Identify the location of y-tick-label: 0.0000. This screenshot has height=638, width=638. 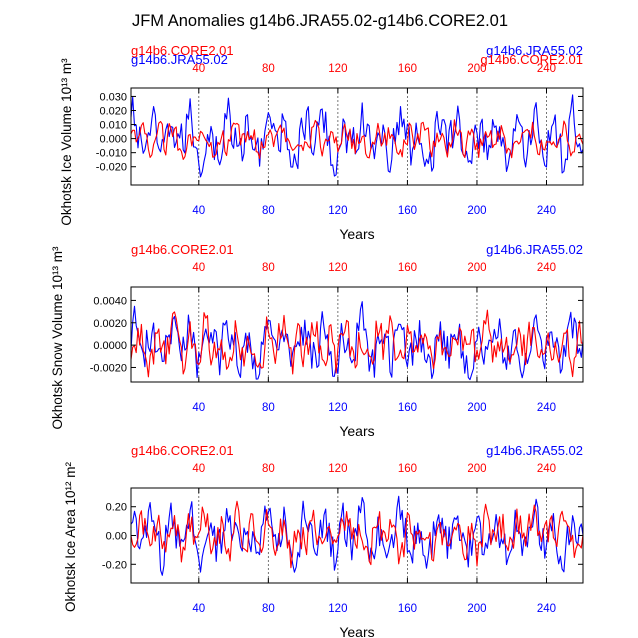
(110, 346).